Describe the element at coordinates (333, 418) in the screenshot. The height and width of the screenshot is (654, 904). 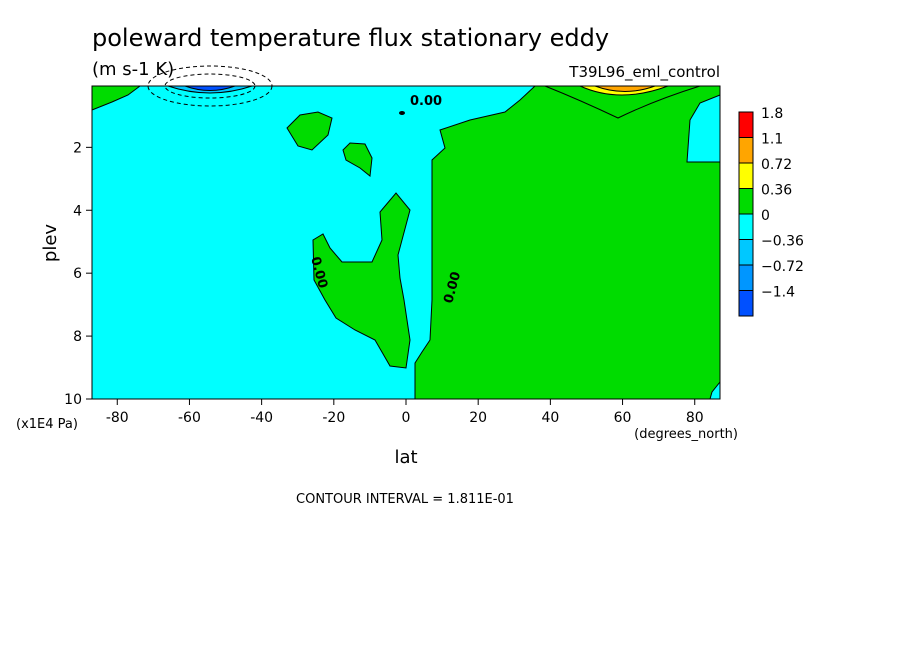
I see `x-tick-label: -20` at that location.